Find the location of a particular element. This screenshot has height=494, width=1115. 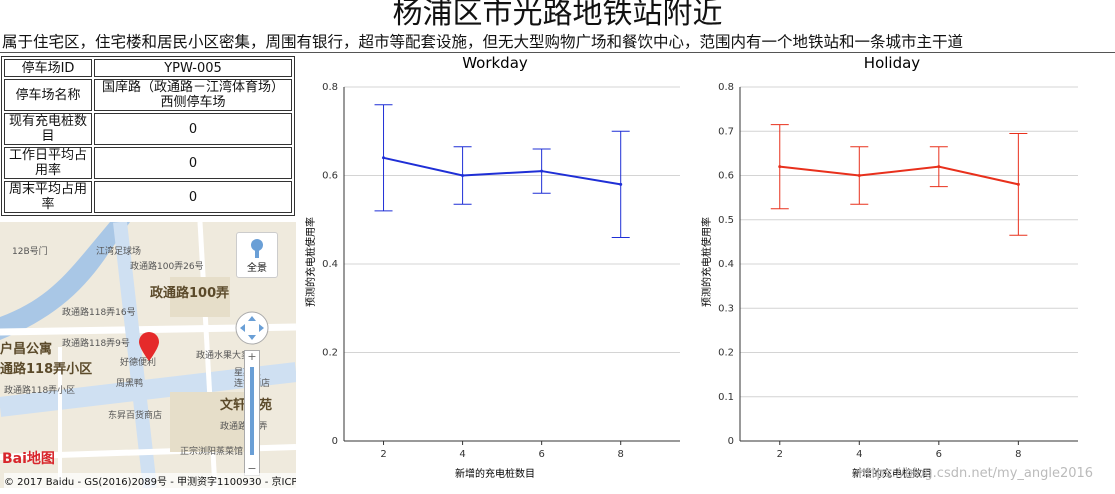

map-label: 政通路118弄9号 is located at coordinates (96, 344).